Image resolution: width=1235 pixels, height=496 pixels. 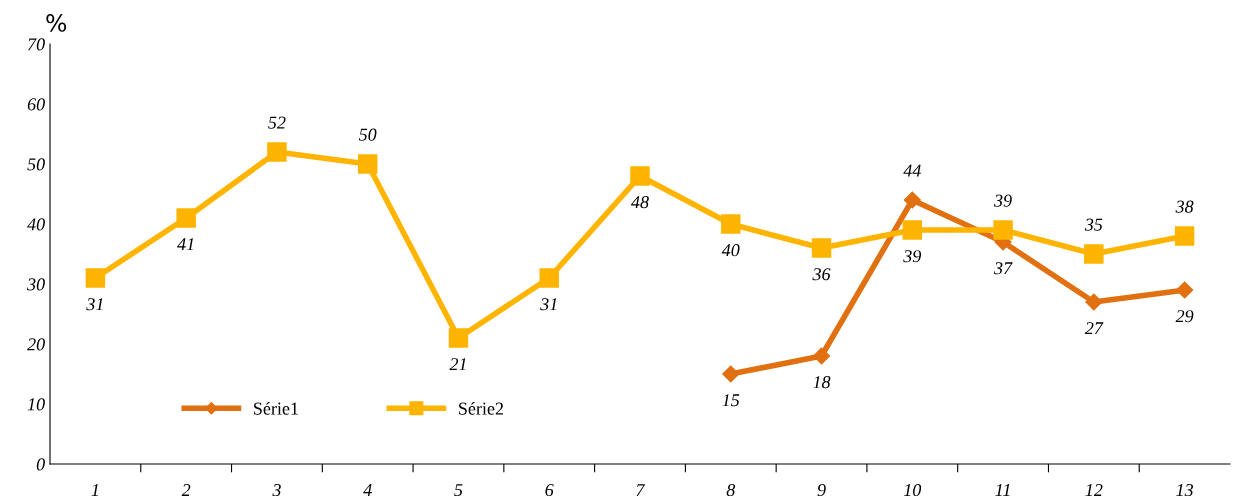 I want to click on x-tick-label: 4, so click(x=367, y=490).